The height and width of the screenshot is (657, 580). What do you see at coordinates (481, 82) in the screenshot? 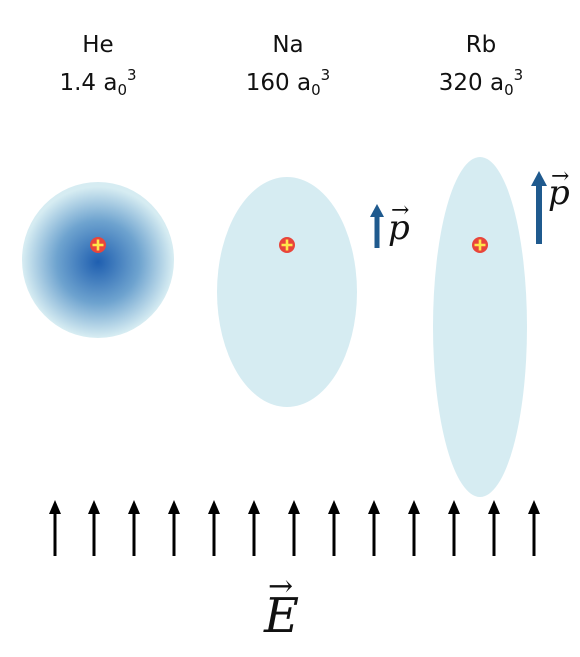
I see `rb-polarizability: 320 a03` at bounding box center [481, 82].